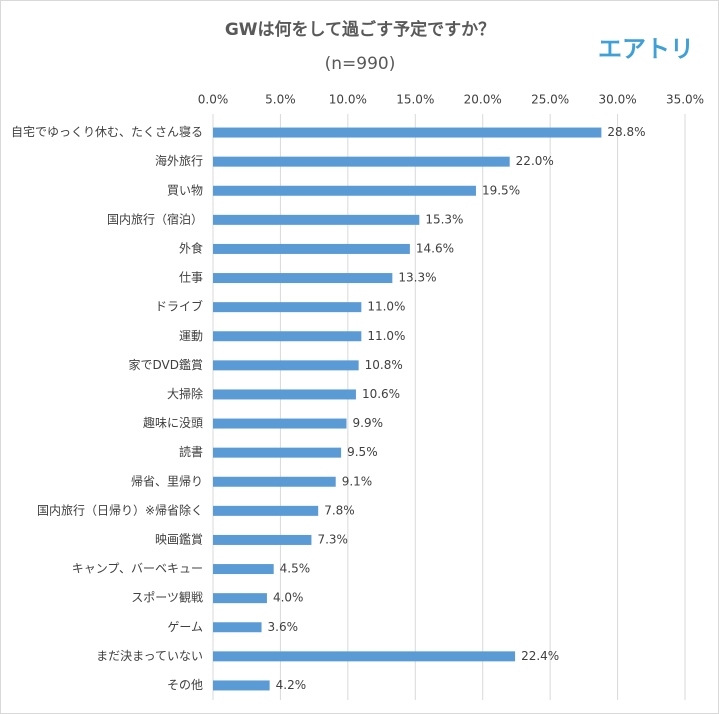 The image size is (719, 714). Describe the element at coordinates (685, 100) in the screenshot. I see `x-tick-label: 35.0%` at that location.